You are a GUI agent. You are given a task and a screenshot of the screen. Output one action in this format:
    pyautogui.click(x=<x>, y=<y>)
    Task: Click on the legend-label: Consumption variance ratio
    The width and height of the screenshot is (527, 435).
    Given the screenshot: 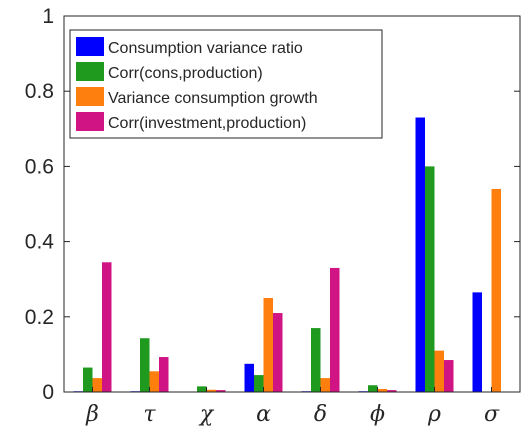 What is the action you would take?
    pyautogui.click(x=205, y=48)
    